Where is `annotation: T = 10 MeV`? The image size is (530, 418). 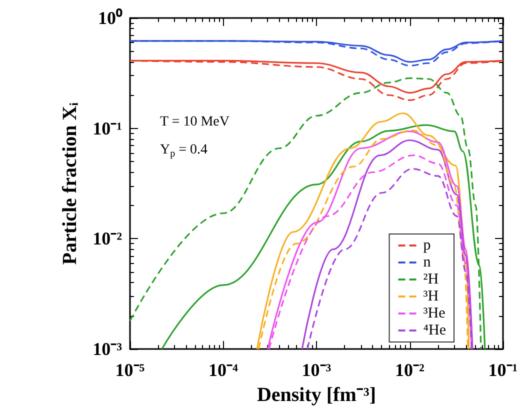
annotation: T = 10 MeV is located at coordinates (195, 122).